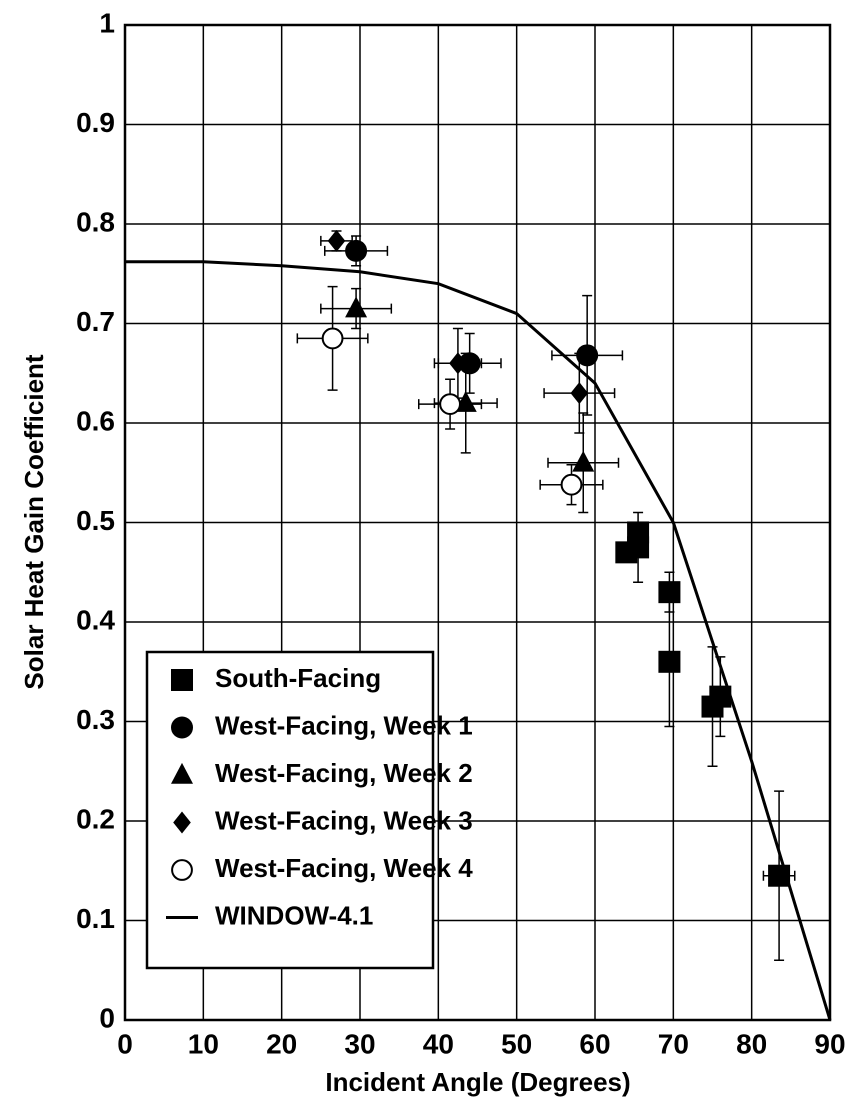 The height and width of the screenshot is (1104, 853). I want to click on legend-box, so click(290, 810).